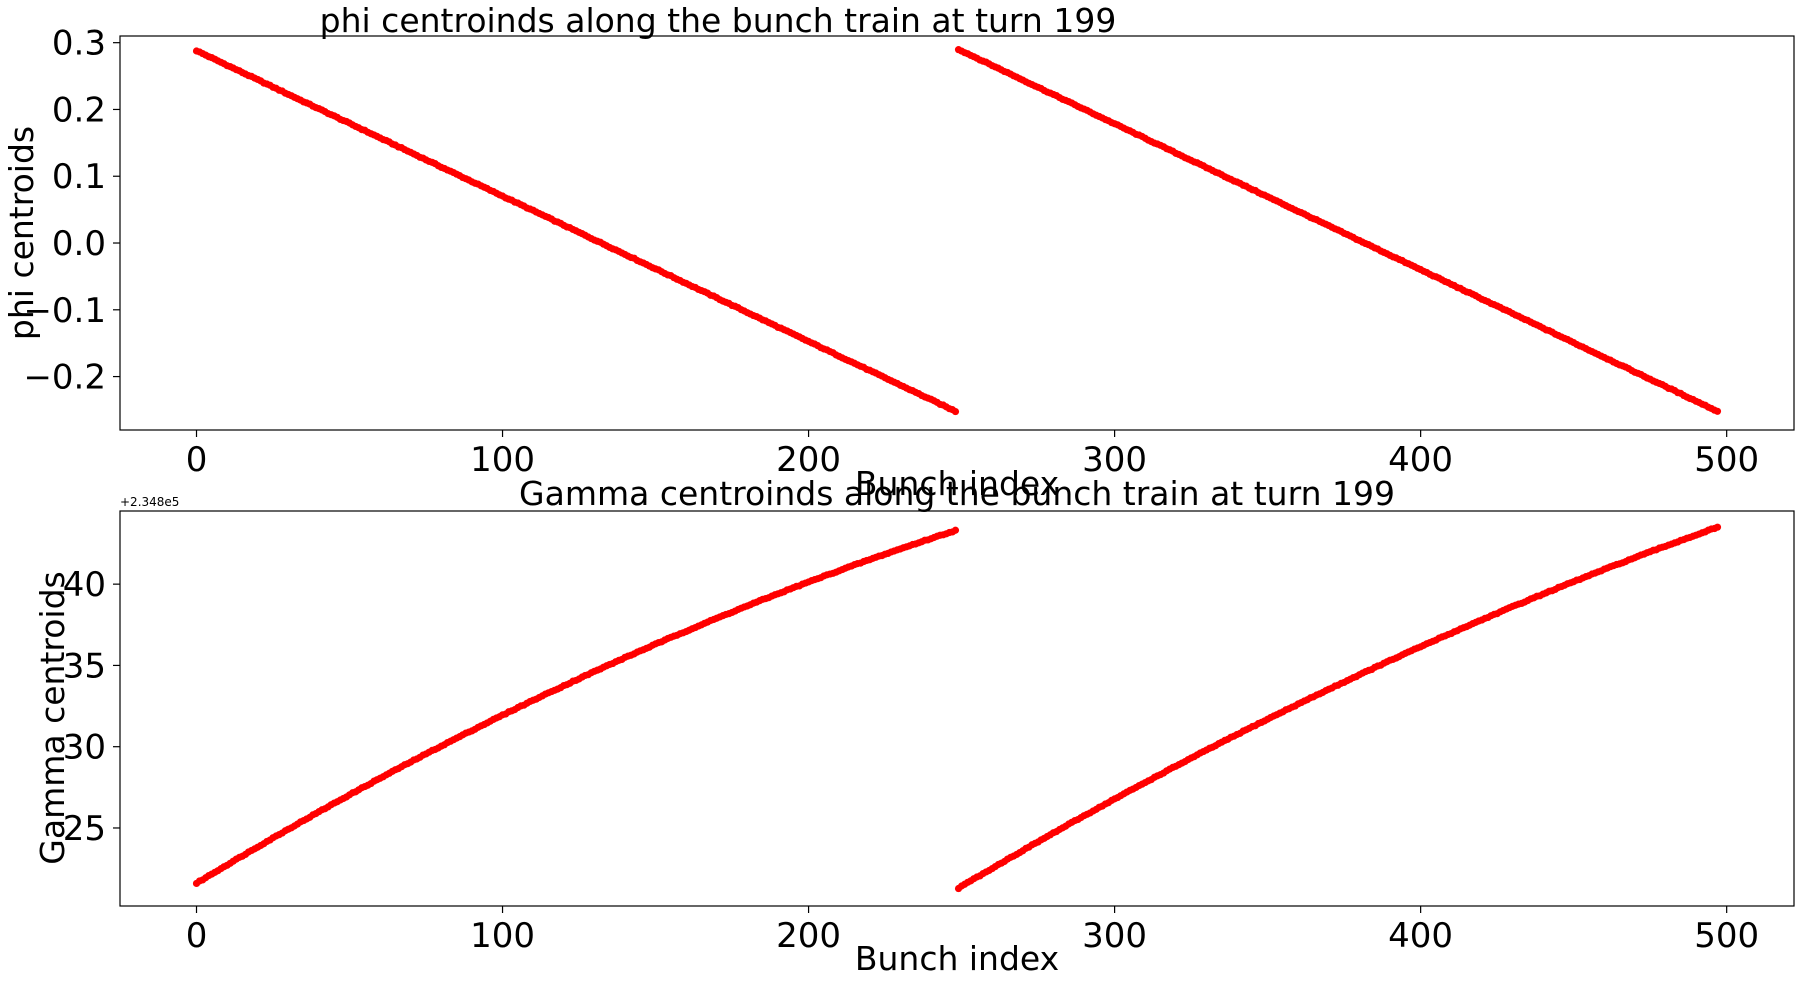 The image size is (1801, 982). What do you see at coordinates (957, 958) in the screenshot?
I see `gamma-x-axis-label: Bunch index` at bounding box center [957, 958].